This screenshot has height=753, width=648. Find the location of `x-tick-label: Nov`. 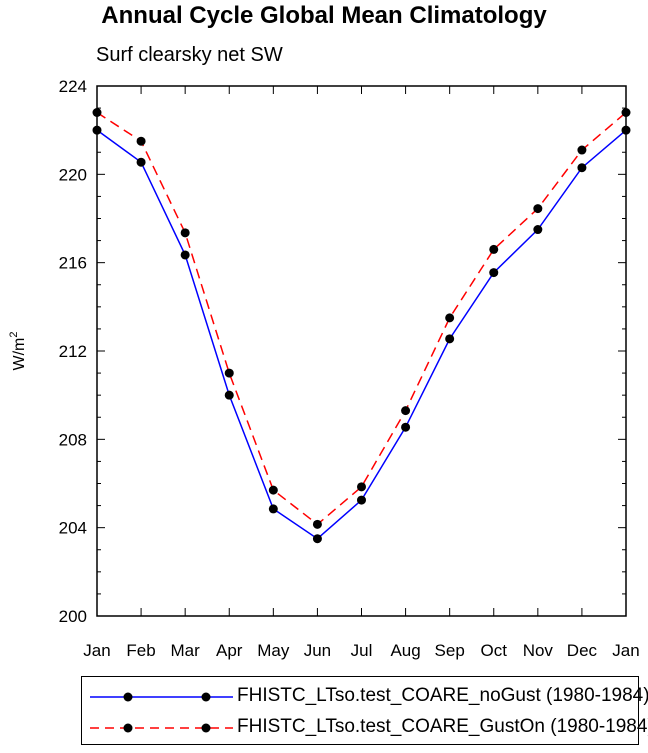

x-tick-label: Nov is located at coordinates (538, 650).